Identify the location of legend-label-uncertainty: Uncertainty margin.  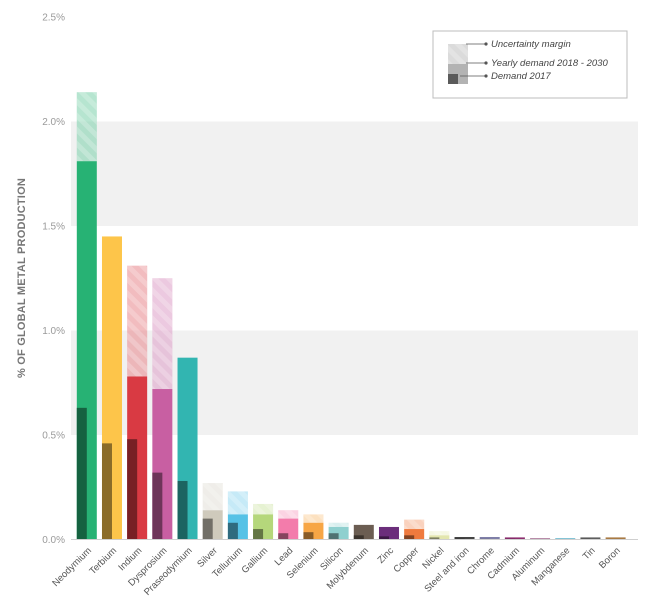
(531, 44).